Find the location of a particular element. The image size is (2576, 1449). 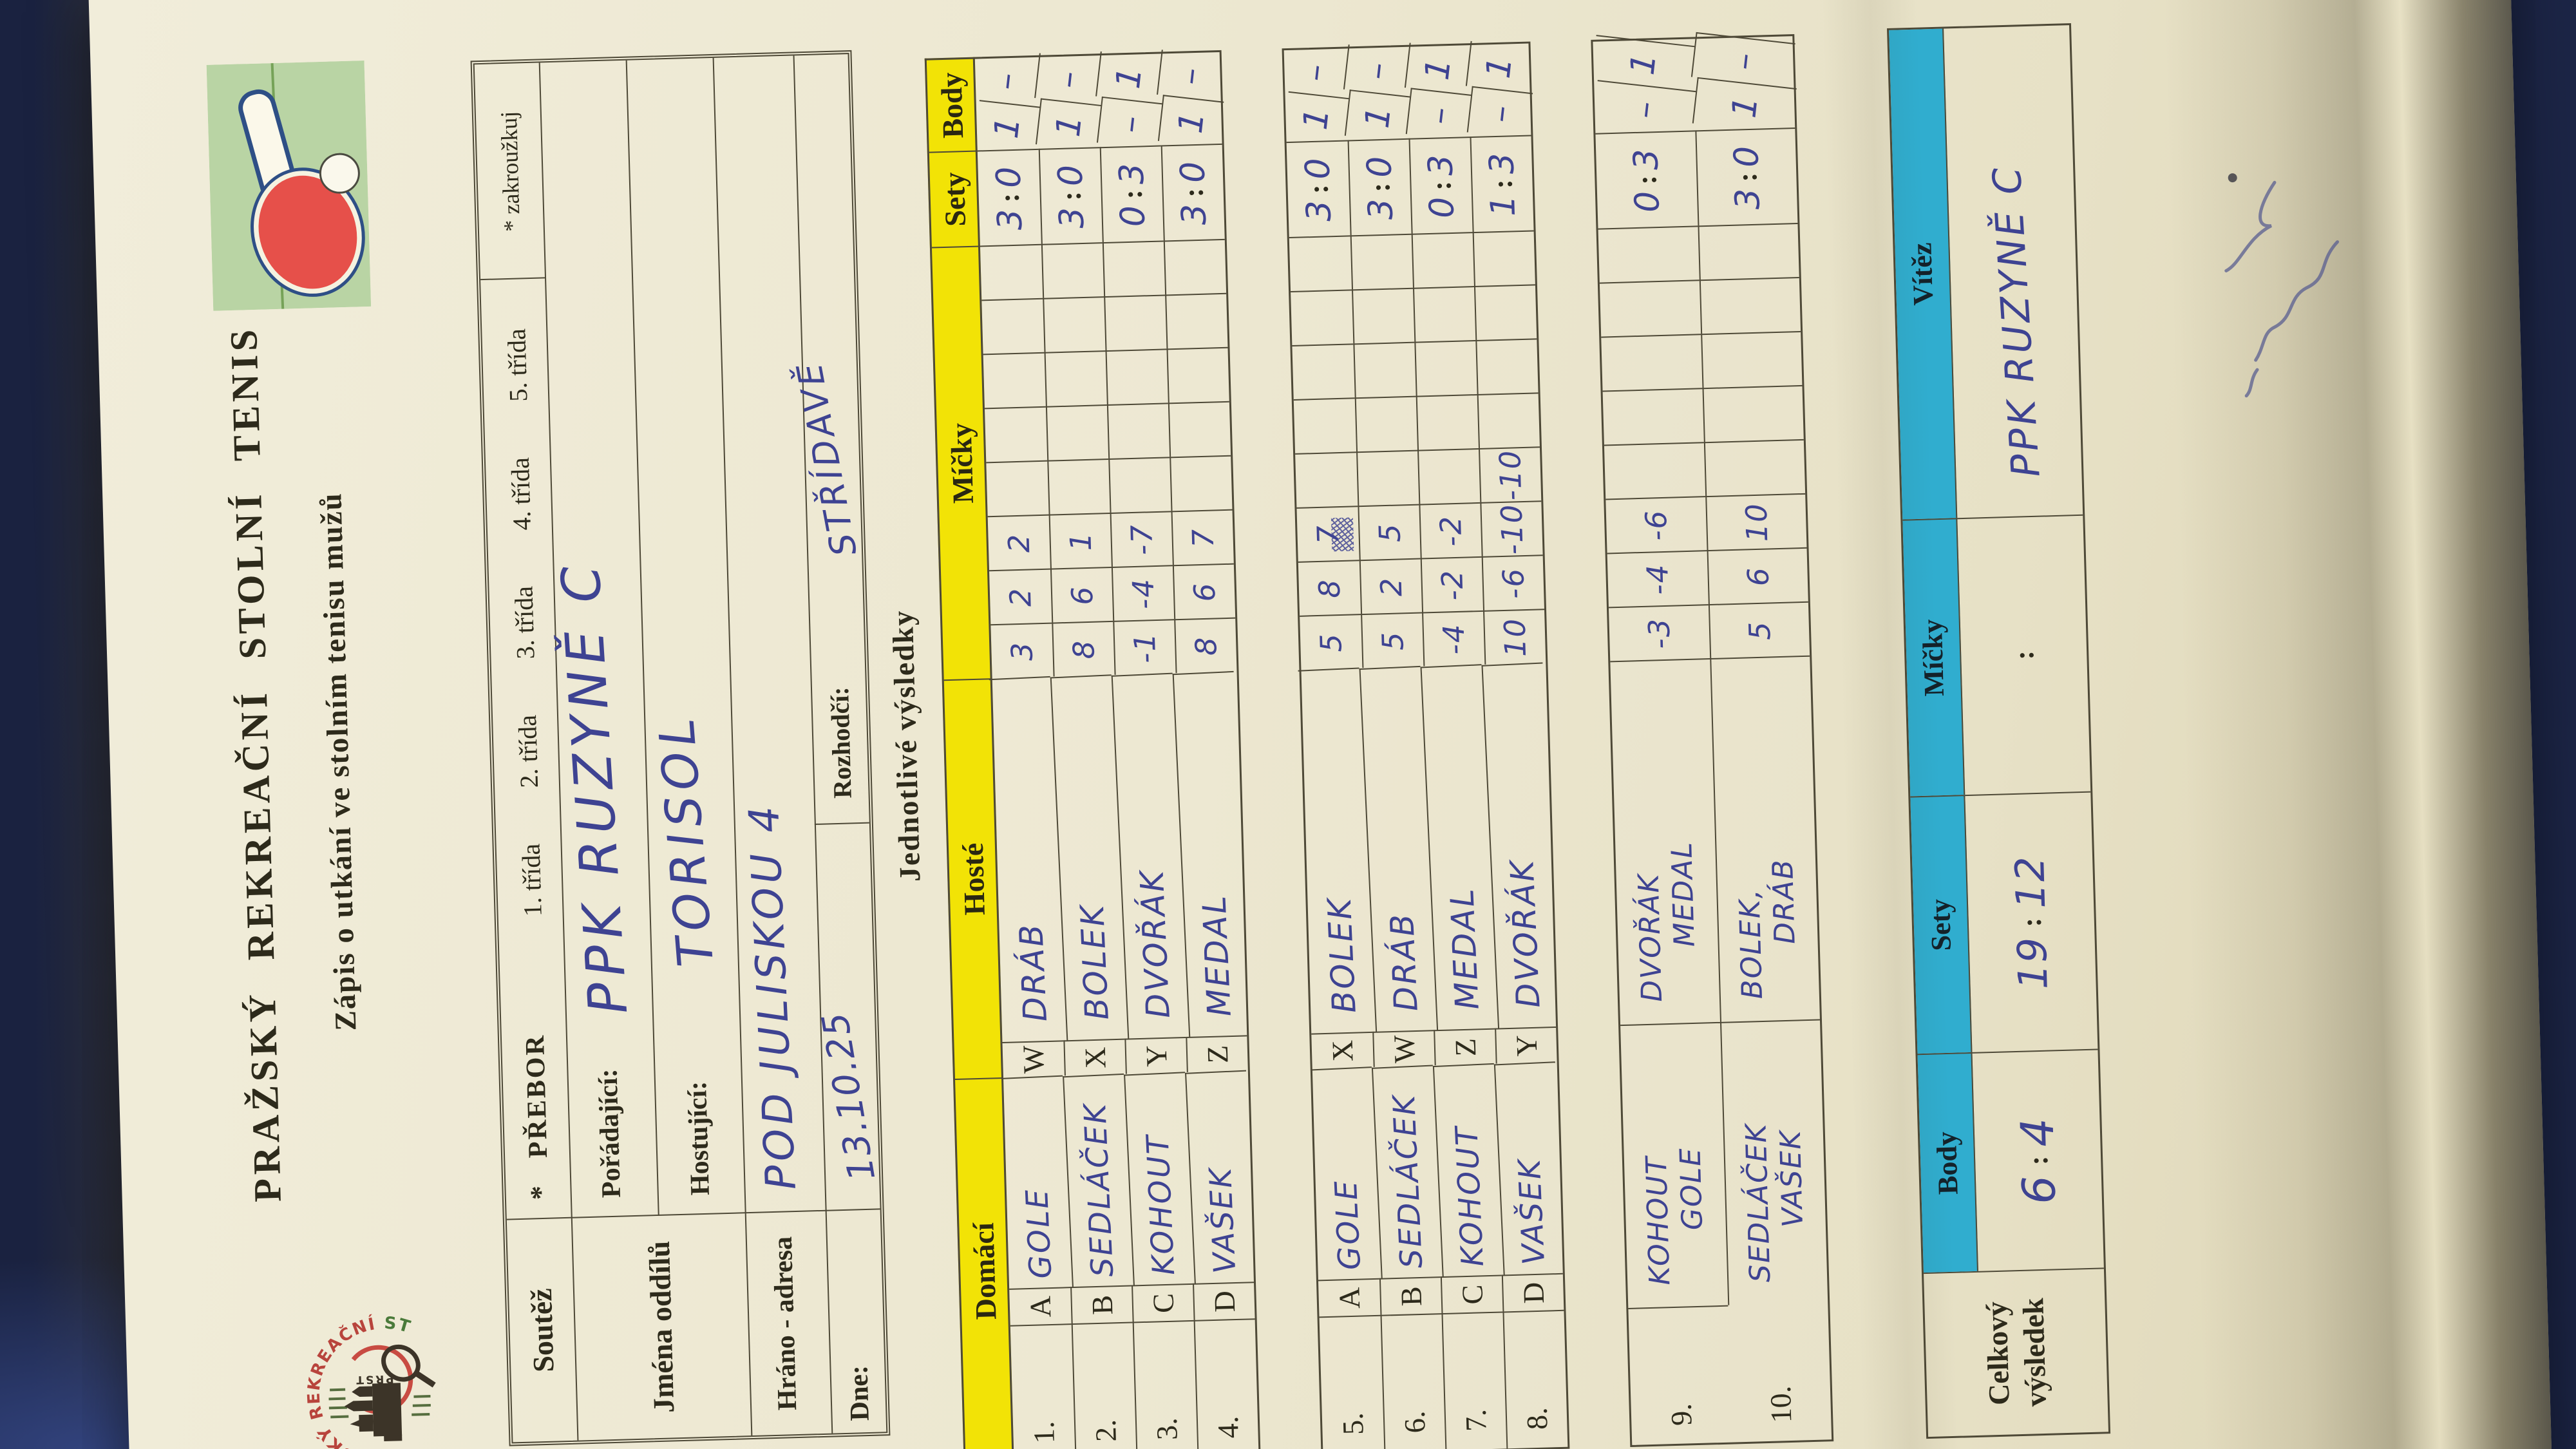

row-number: 6. is located at coordinates (1413, 1381).